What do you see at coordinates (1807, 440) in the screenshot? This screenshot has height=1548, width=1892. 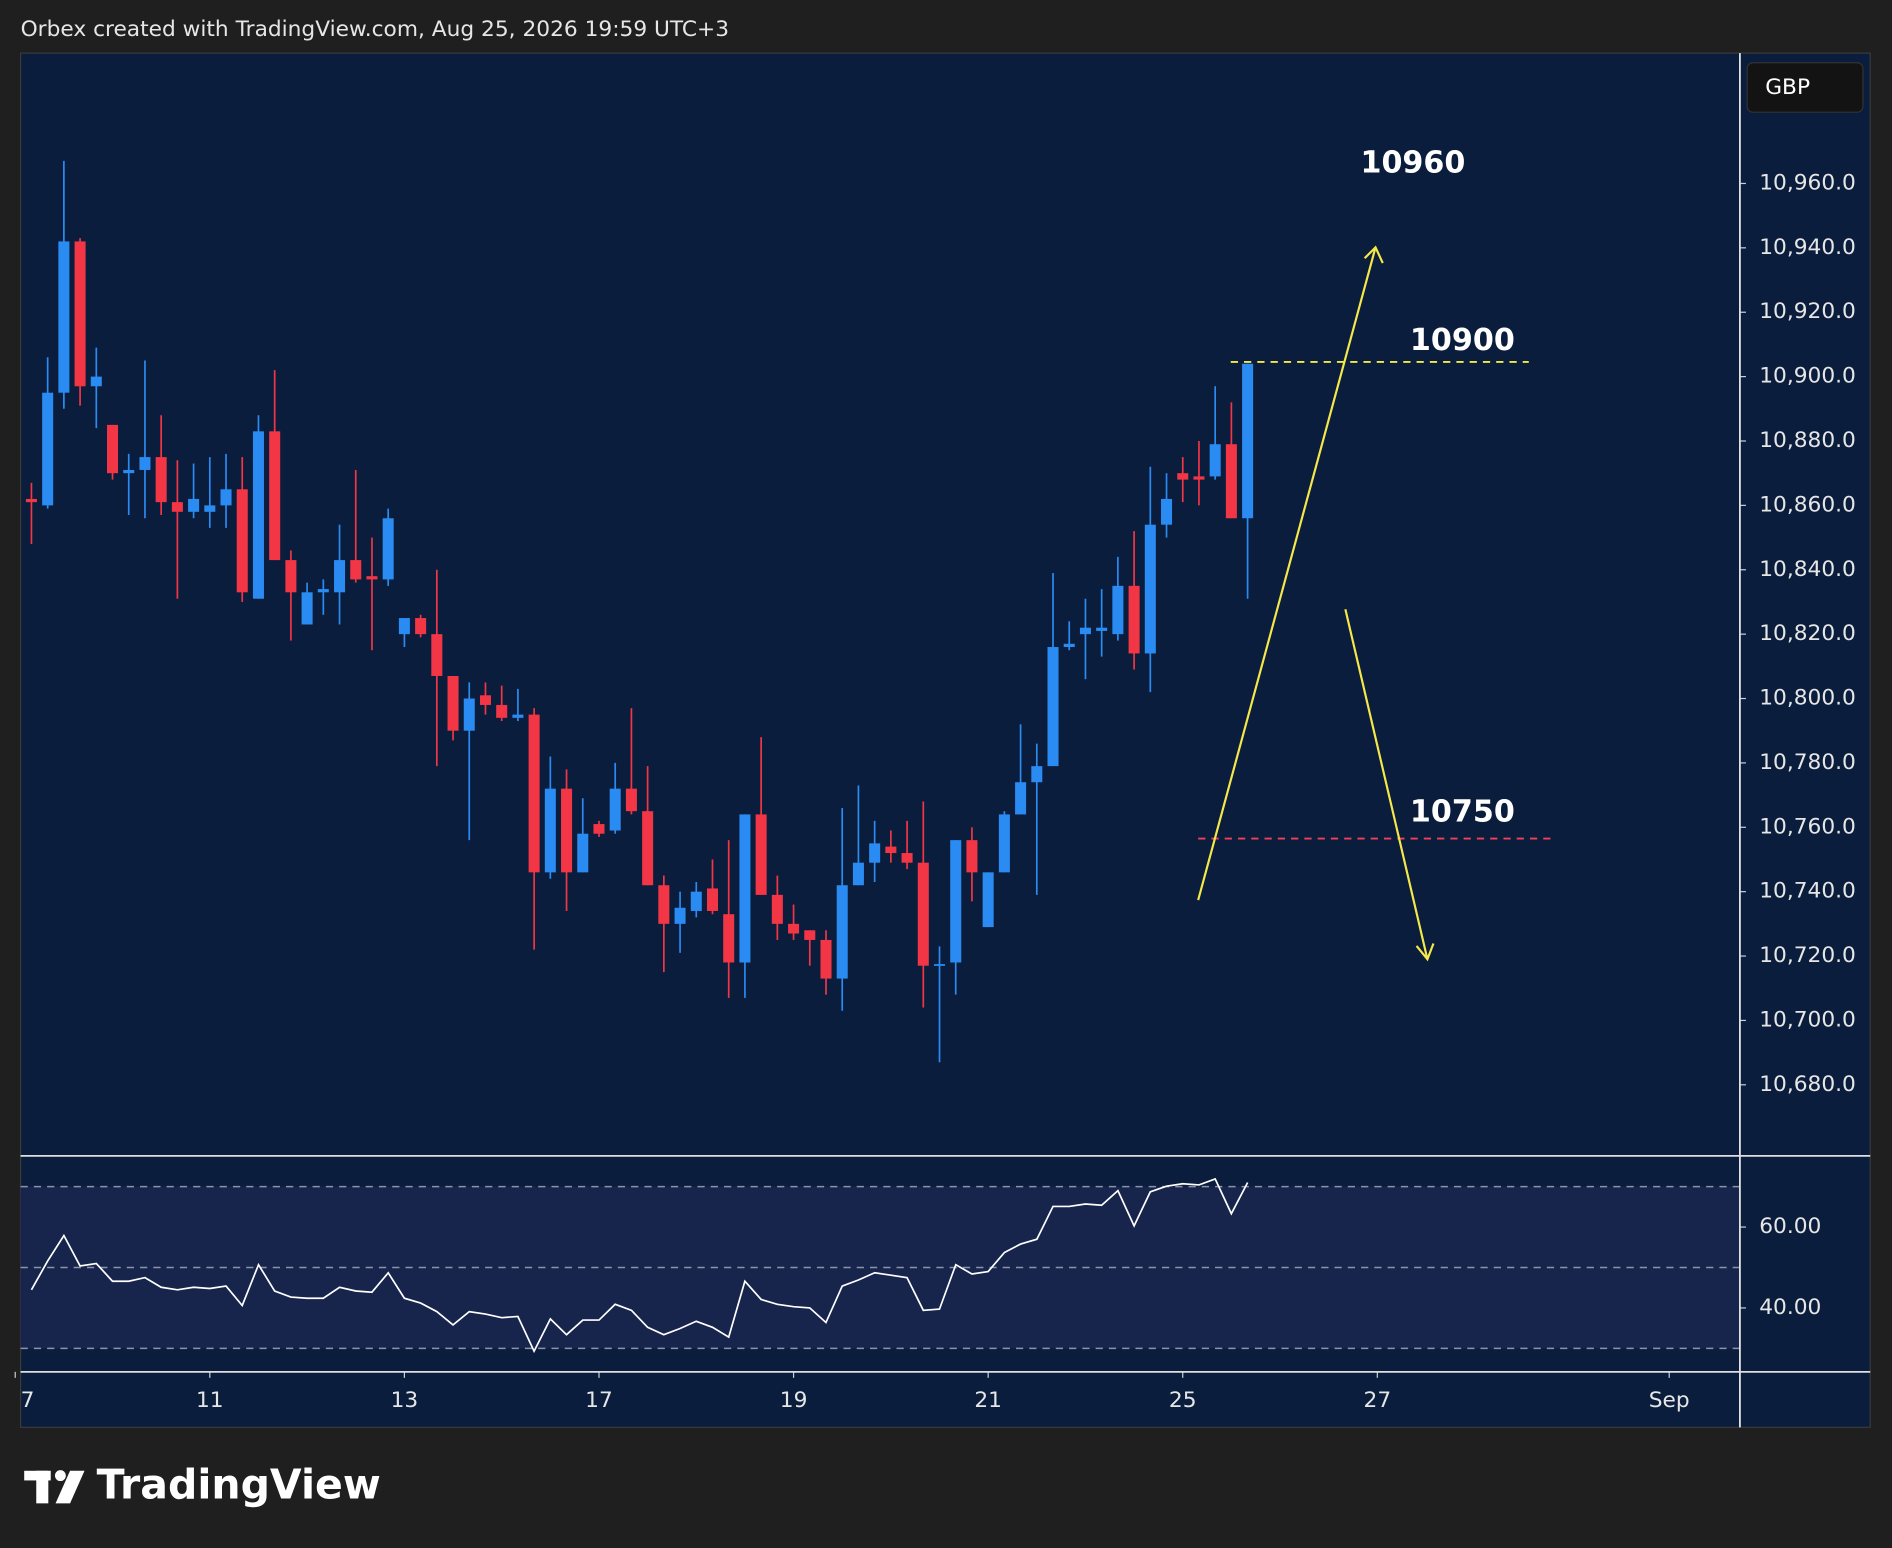 I see `y-tick-label: 10,880.0` at bounding box center [1807, 440].